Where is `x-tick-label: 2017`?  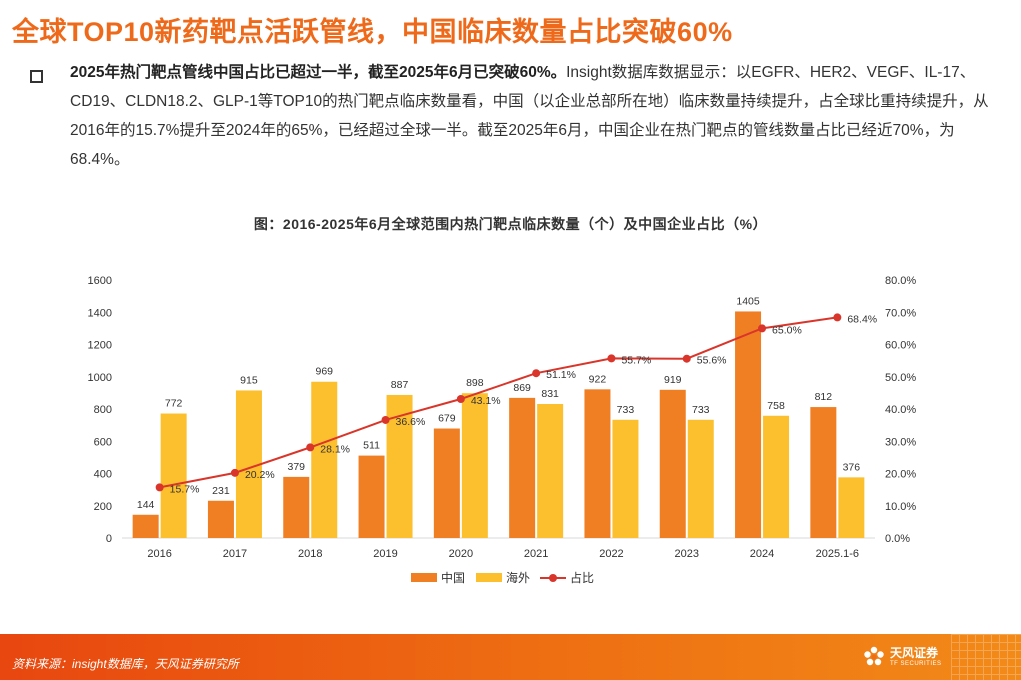
x-tick-label: 2017 is located at coordinates (235, 554).